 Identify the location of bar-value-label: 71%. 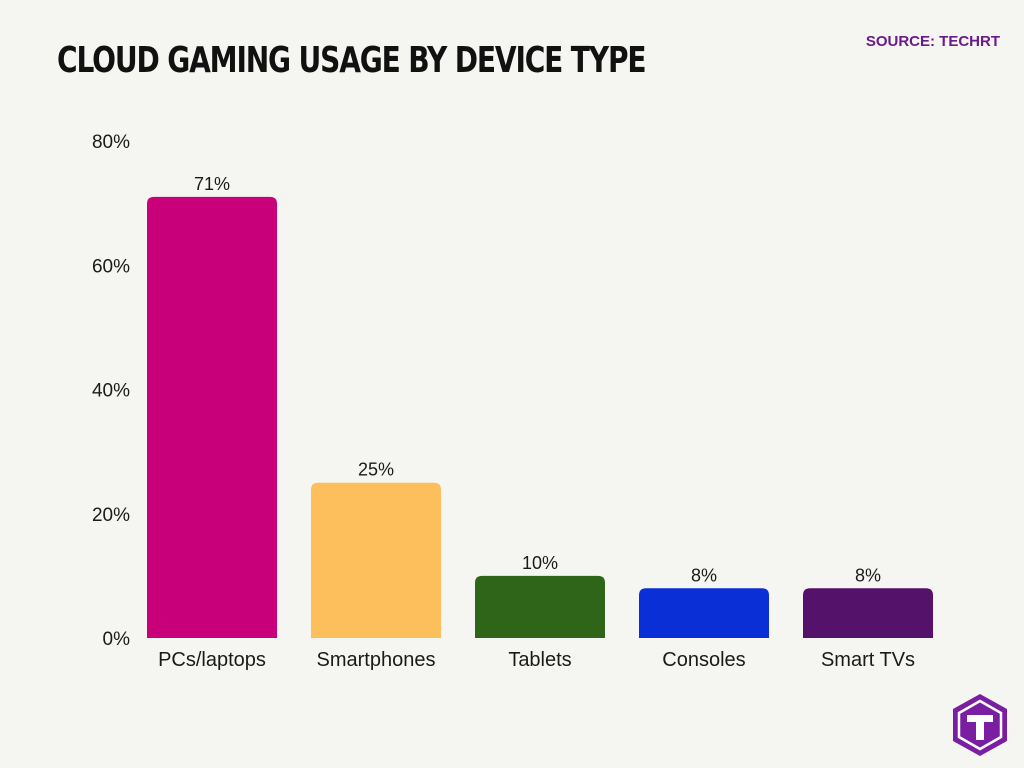
(212, 184).